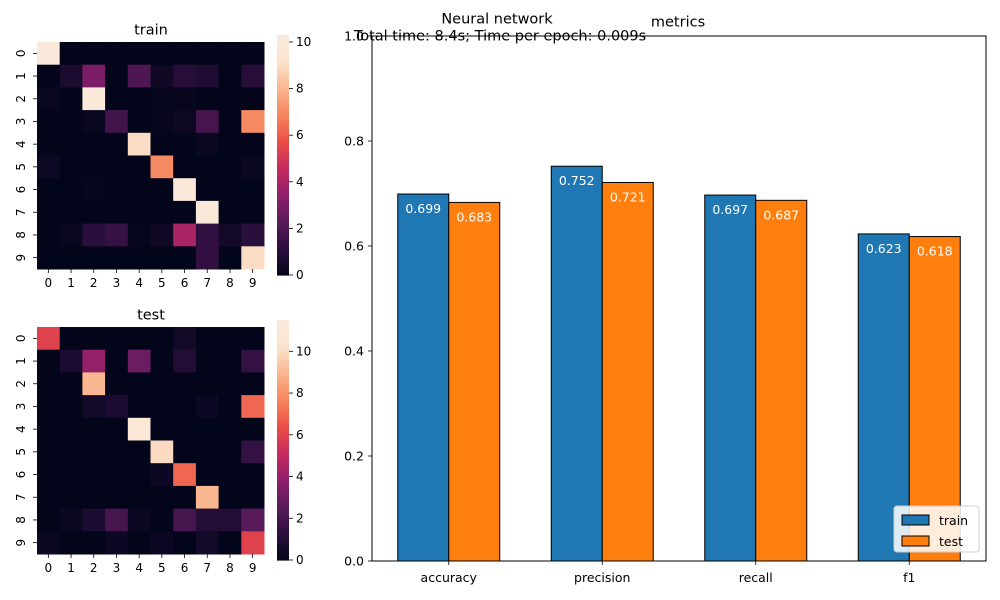 The width and height of the screenshot is (1000, 600). Describe the element at coordinates (21, 384) in the screenshot. I see `y-tick-label: 2` at that location.